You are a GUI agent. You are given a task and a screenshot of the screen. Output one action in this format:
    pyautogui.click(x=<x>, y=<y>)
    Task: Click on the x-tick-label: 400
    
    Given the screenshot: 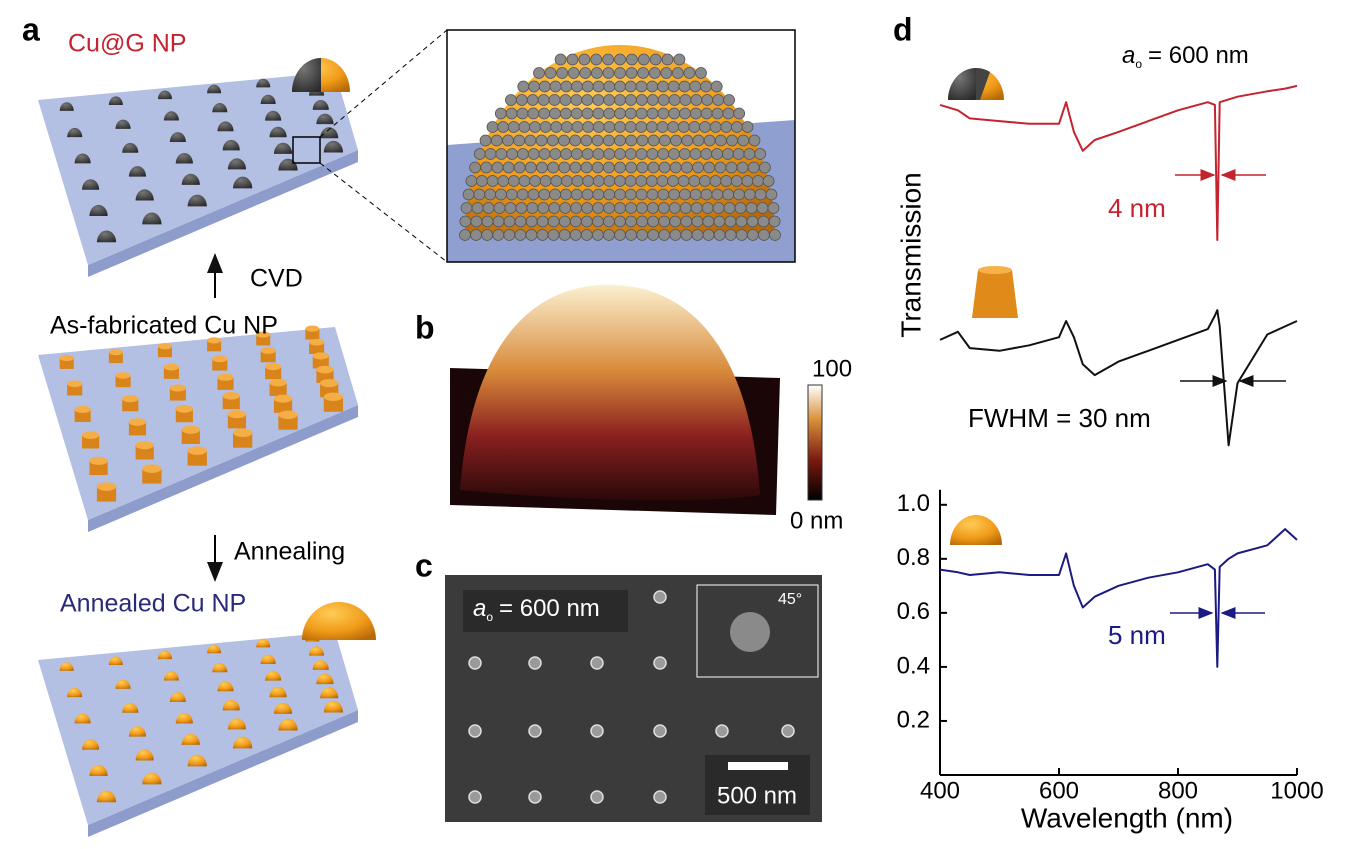 What is the action you would take?
    pyautogui.click(x=940, y=790)
    